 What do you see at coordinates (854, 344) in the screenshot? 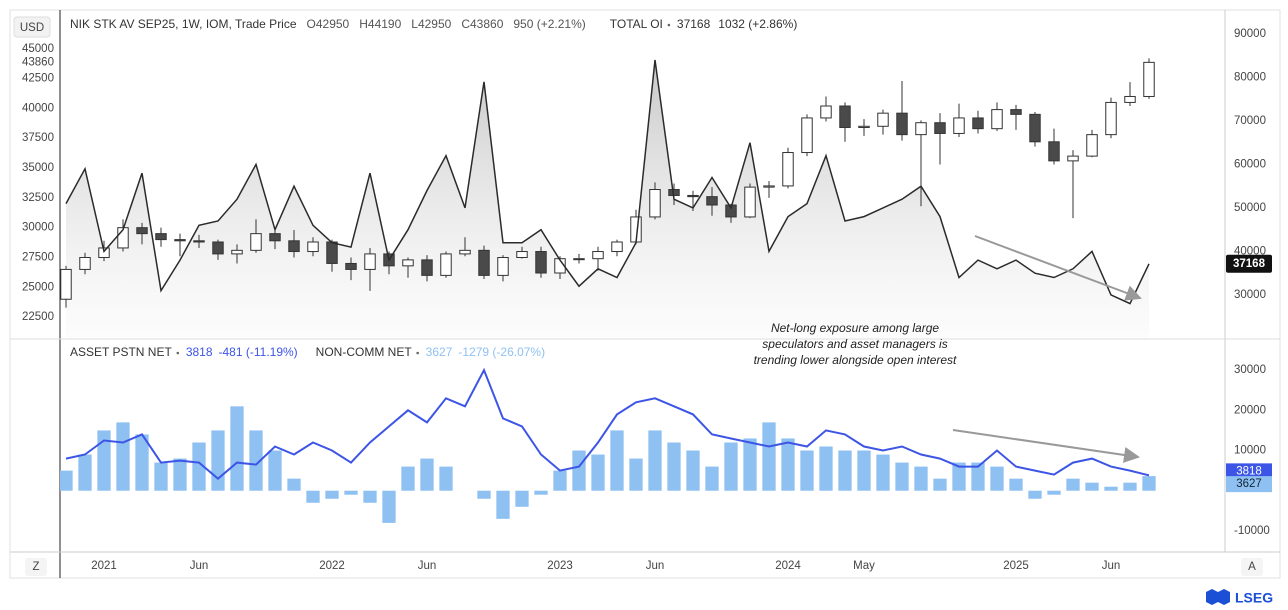
I see `annotation: speculators and asset managers is` at bounding box center [854, 344].